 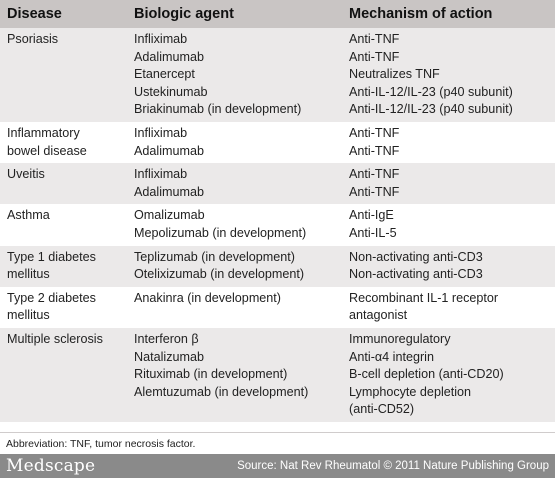 I want to click on disease-cell: Multiple sclerosis, so click(x=55, y=338).